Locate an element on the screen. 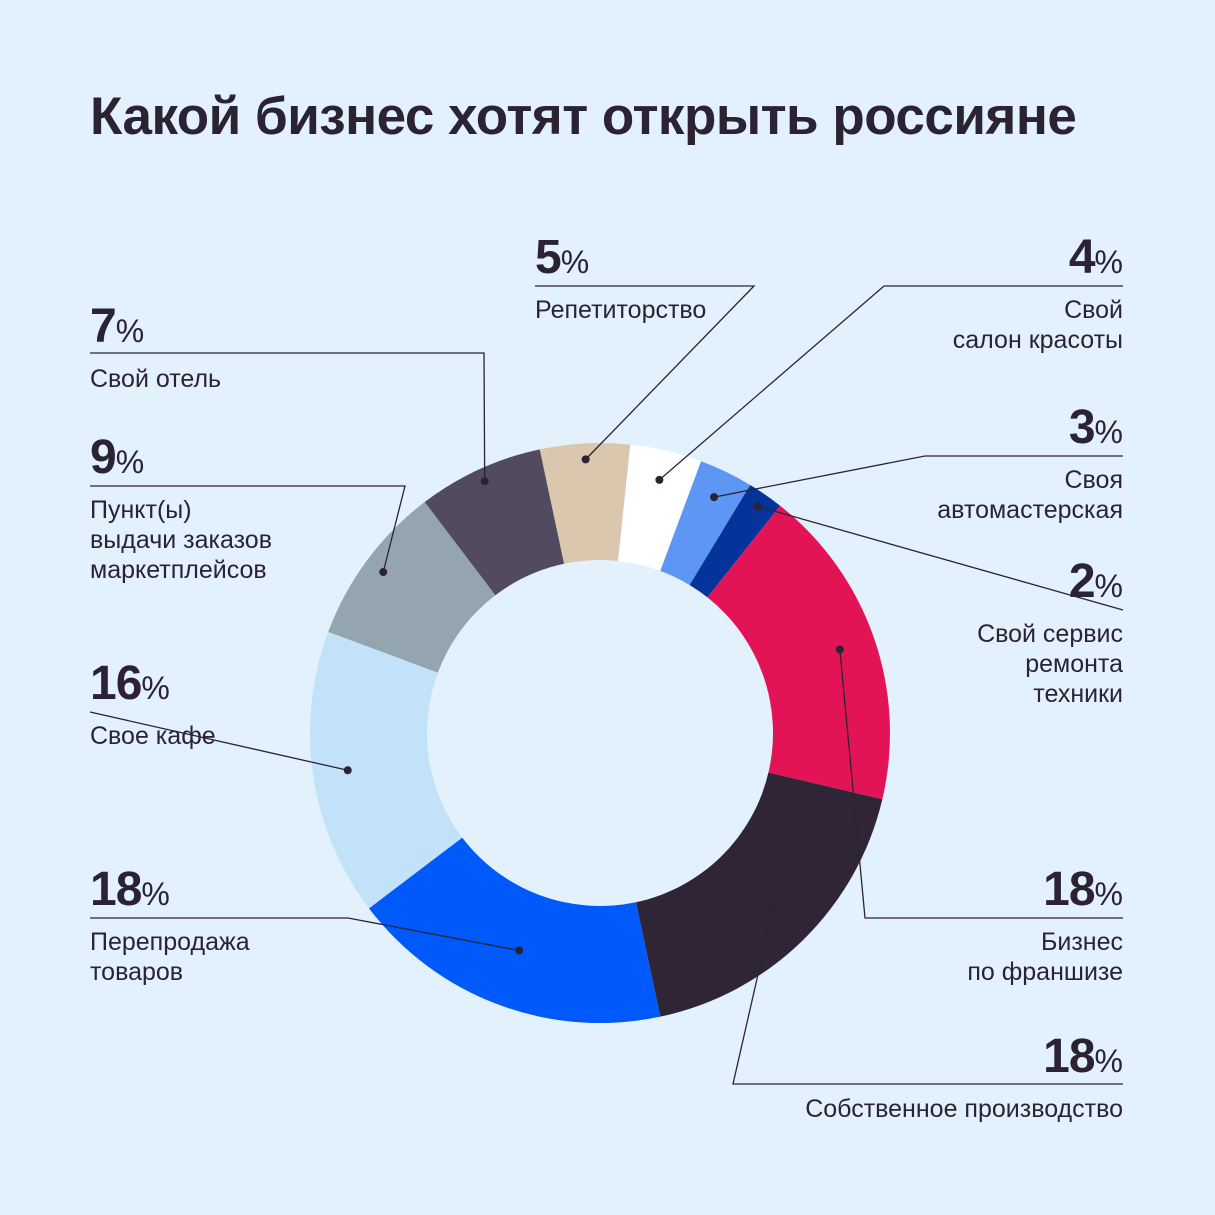 This screenshot has height=1215, width=1215. leader-cafe is located at coordinates (218, 741).